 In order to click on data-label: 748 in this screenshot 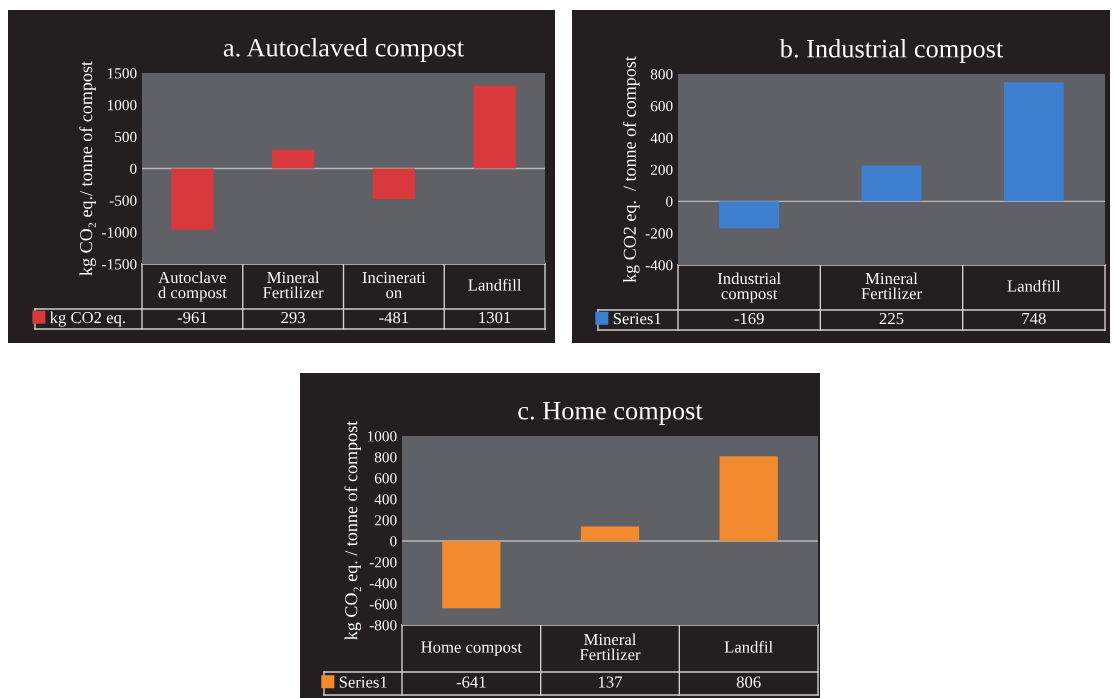, I will do `click(1034, 318)`.